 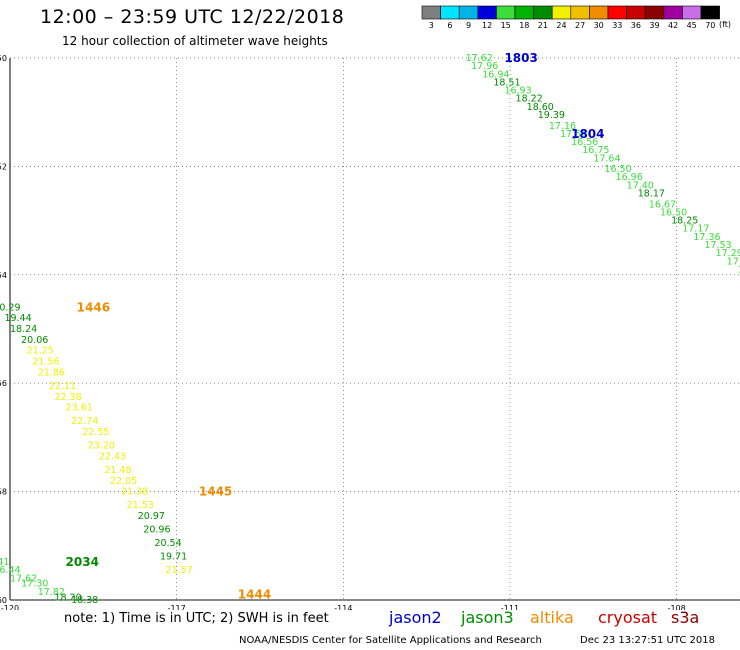 What do you see at coordinates (529, 99) in the screenshot?
I see `swh-value: 18.22` at bounding box center [529, 99].